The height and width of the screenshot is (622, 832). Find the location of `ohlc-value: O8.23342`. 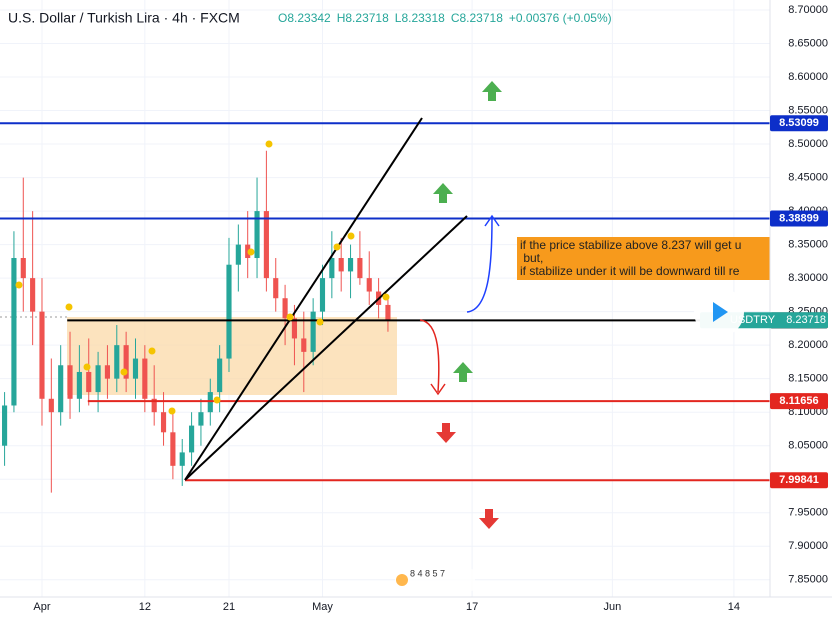

ohlc-value: O8.23342 is located at coordinates (304, 18).